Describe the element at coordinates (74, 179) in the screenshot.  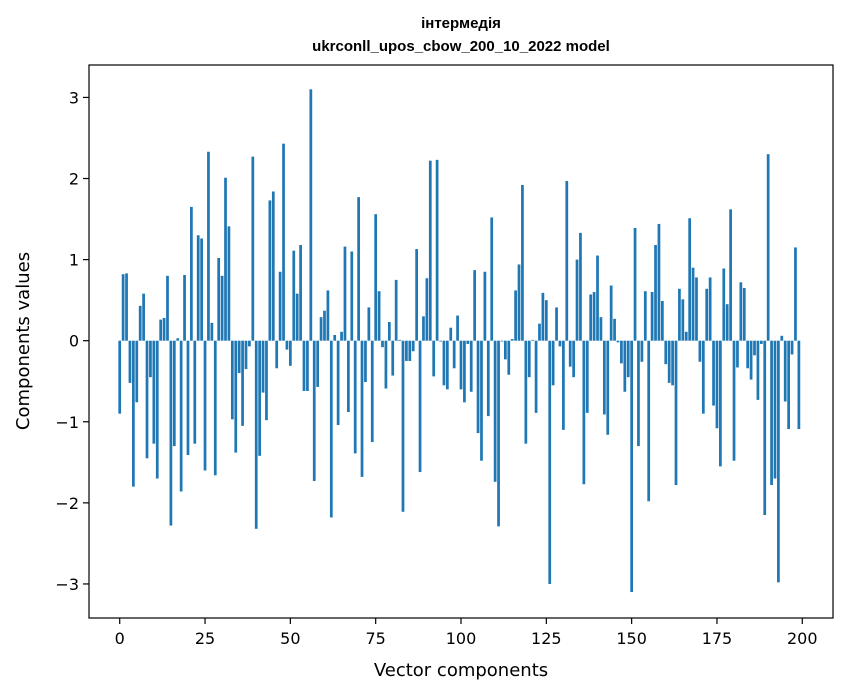
I see `y-tick-label: 2` at that location.